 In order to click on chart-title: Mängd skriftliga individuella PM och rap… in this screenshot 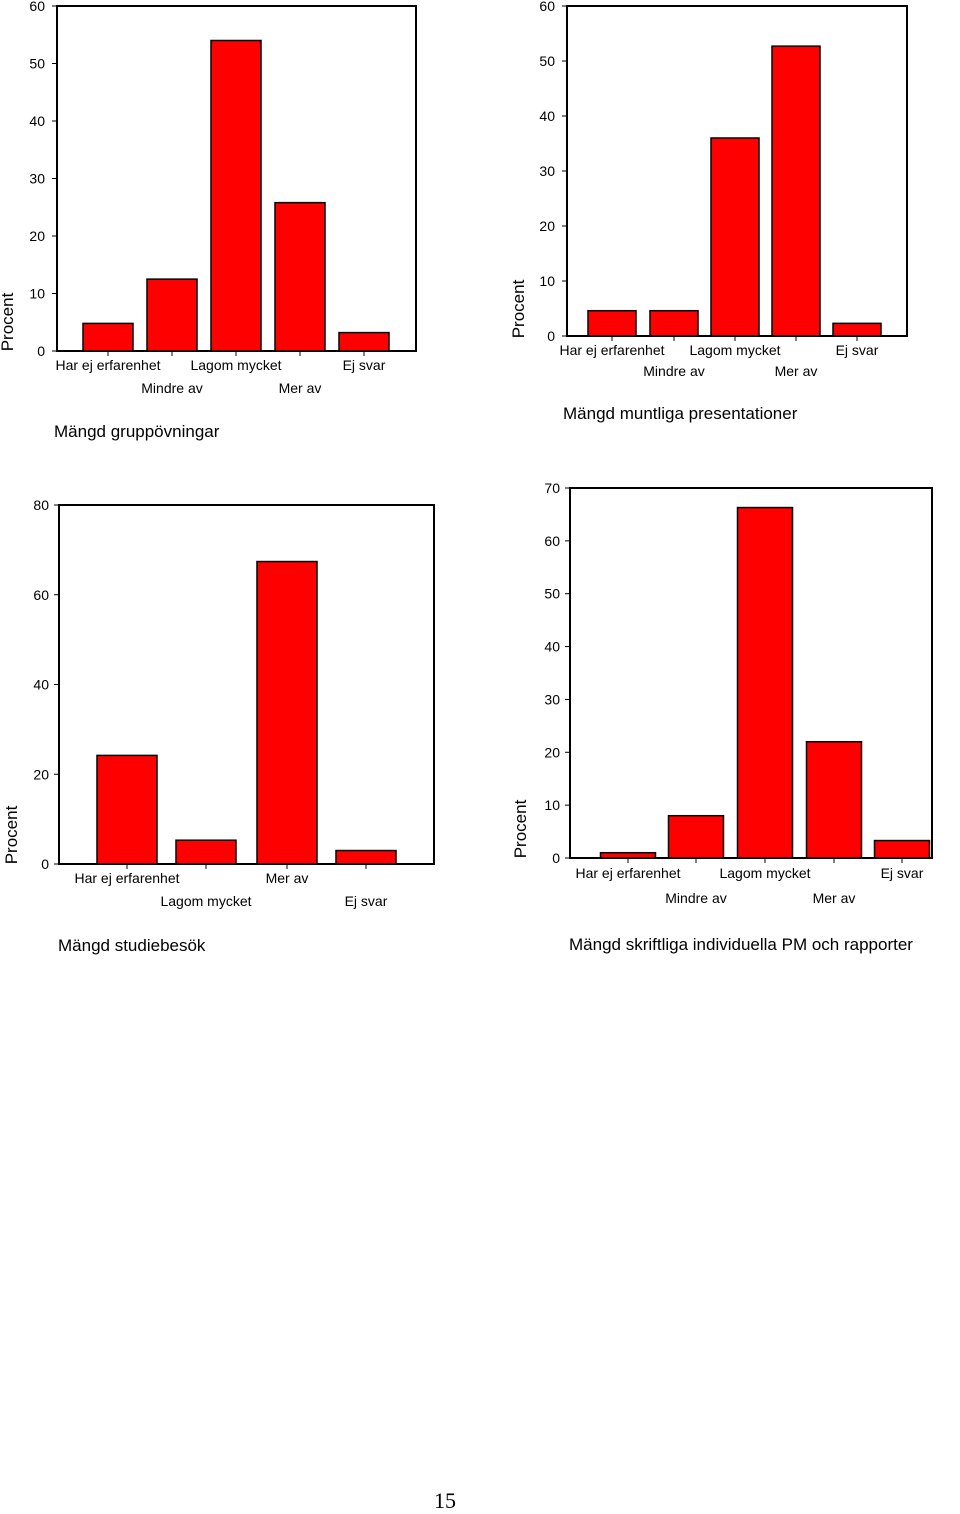, I will do `click(741, 944)`.